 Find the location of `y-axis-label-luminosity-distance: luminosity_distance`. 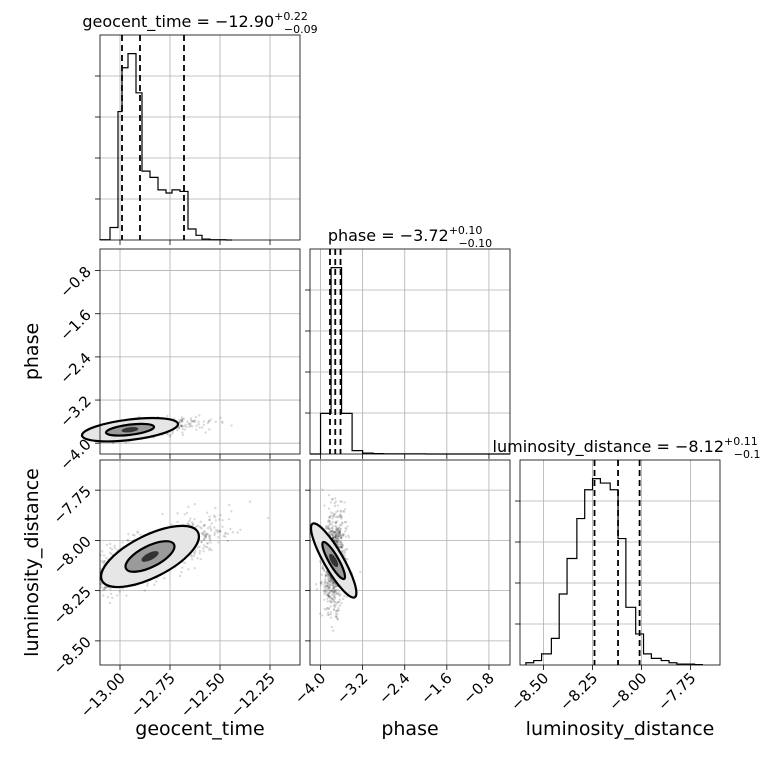

y-axis-label-luminosity-distance: luminosity_distance is located at coordinates (32, 562).